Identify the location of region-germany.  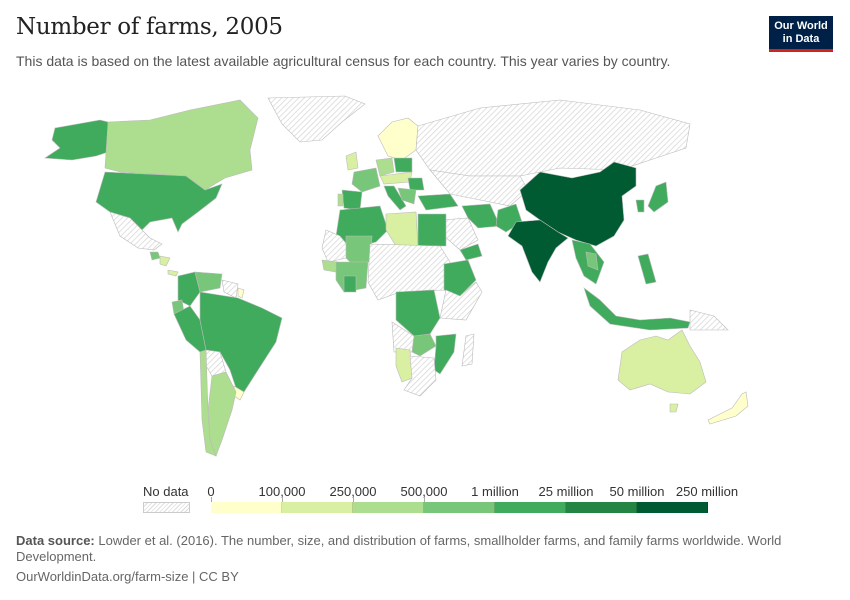
(385, 167).